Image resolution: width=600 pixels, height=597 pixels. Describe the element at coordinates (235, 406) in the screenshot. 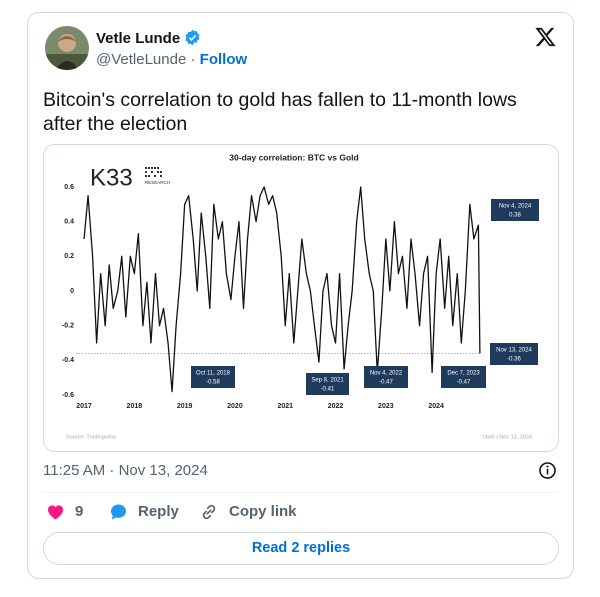

I see `x-tick-label: 2020` at that location.